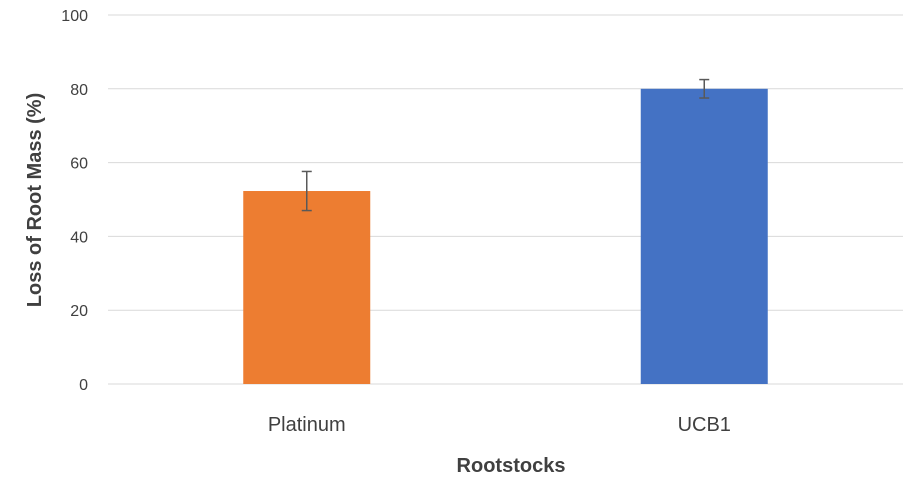 The image size is (903, 479). Describe the element at coordinates (79, 311) in the screenshot. I see `y-tick-label: 20` at that location.